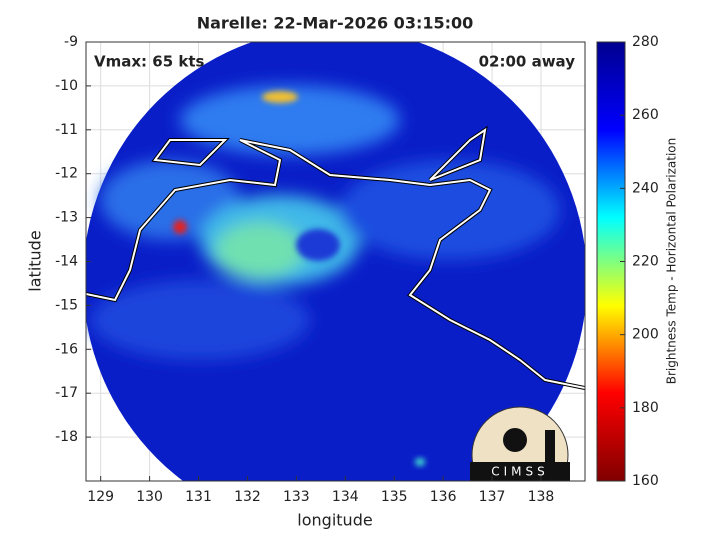 The height and width of the screenshot is (544, 720). Describe the element at coordinates (66, 437) in the screenshot. I see `y-tick-label: -18` at that location.